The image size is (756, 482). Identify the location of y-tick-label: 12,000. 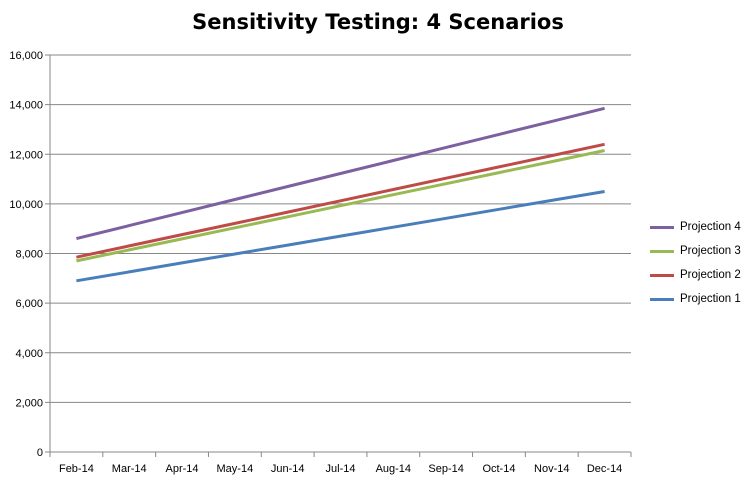
(26, 155).